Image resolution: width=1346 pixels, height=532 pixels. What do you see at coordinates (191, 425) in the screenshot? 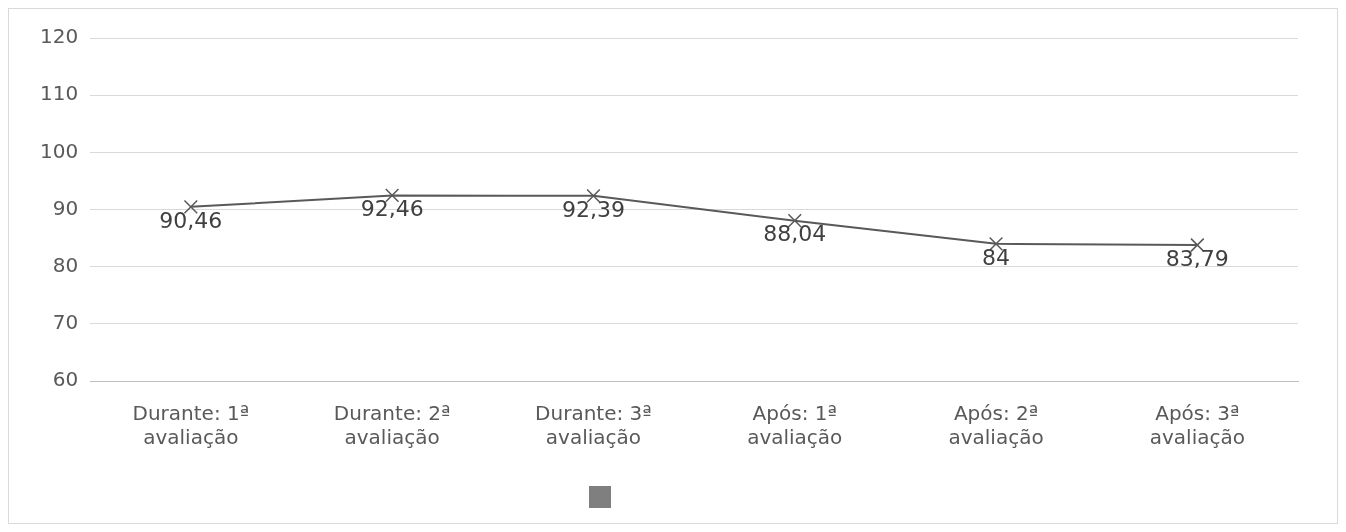
I see `x-tick-label: Durante: 1ª avaliação` at bounding box center [191, 425].